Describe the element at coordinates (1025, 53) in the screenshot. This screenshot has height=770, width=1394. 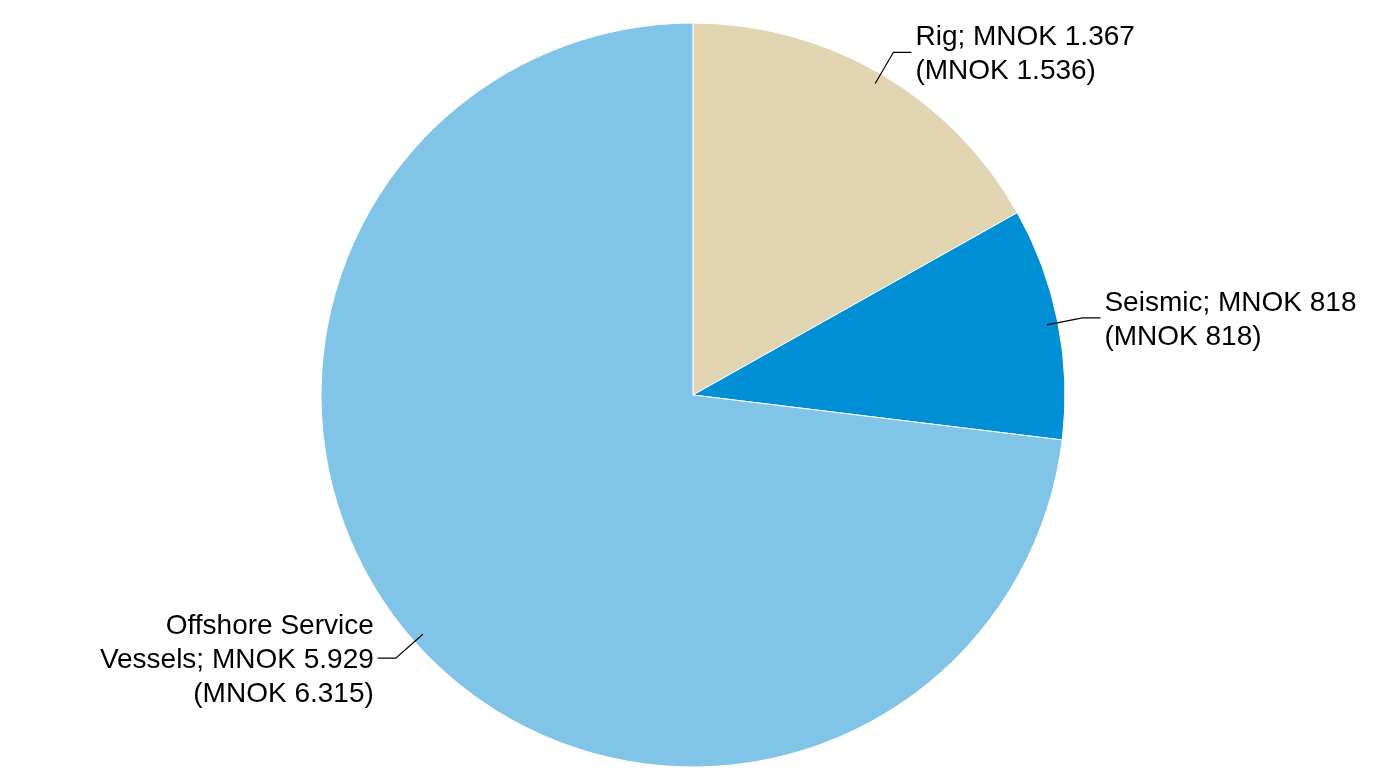
I see `slice-label: Rig; MNOK 1.367 (MNOK 1.536)` at that location.